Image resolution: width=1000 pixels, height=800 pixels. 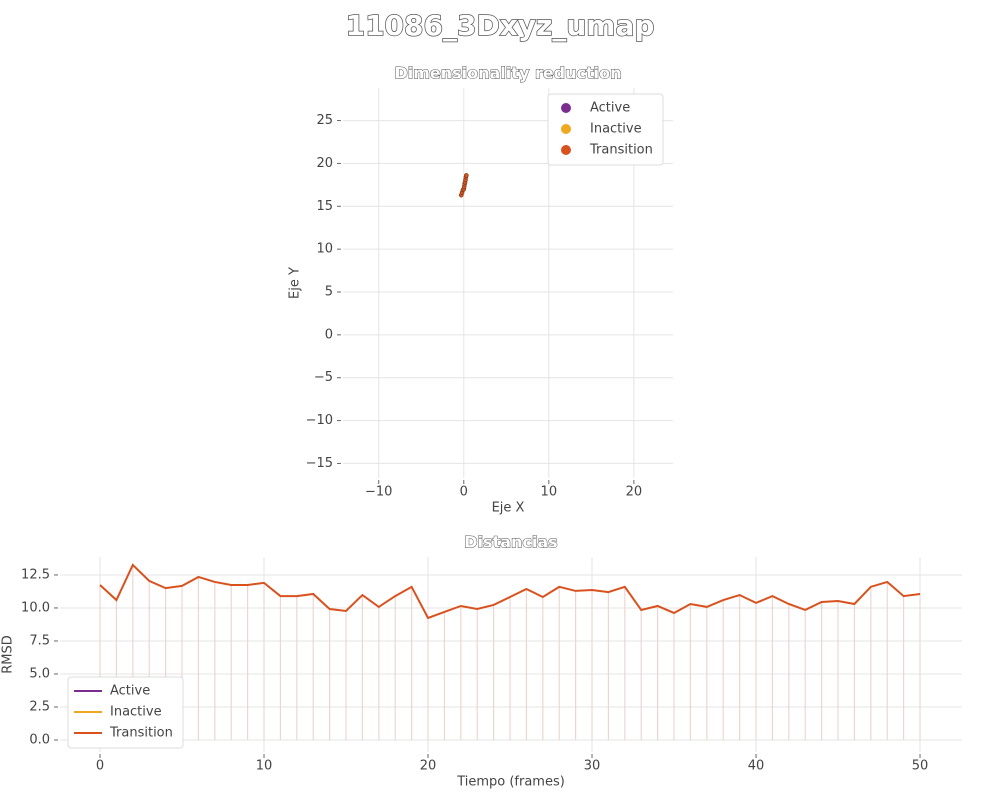 I want to click on y-tick-label: 15, so click(x=324, y=206).